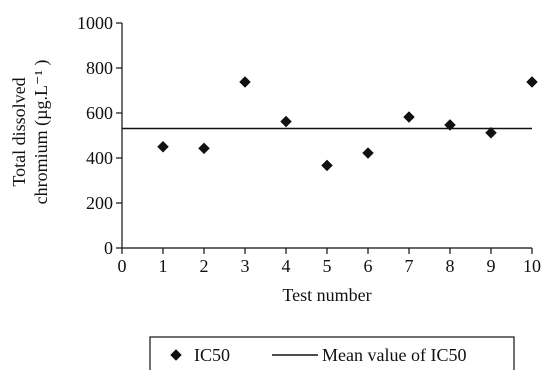 The width and height of the screenshot is (544, 370). I want to click on legend-box, so click(332, 353).